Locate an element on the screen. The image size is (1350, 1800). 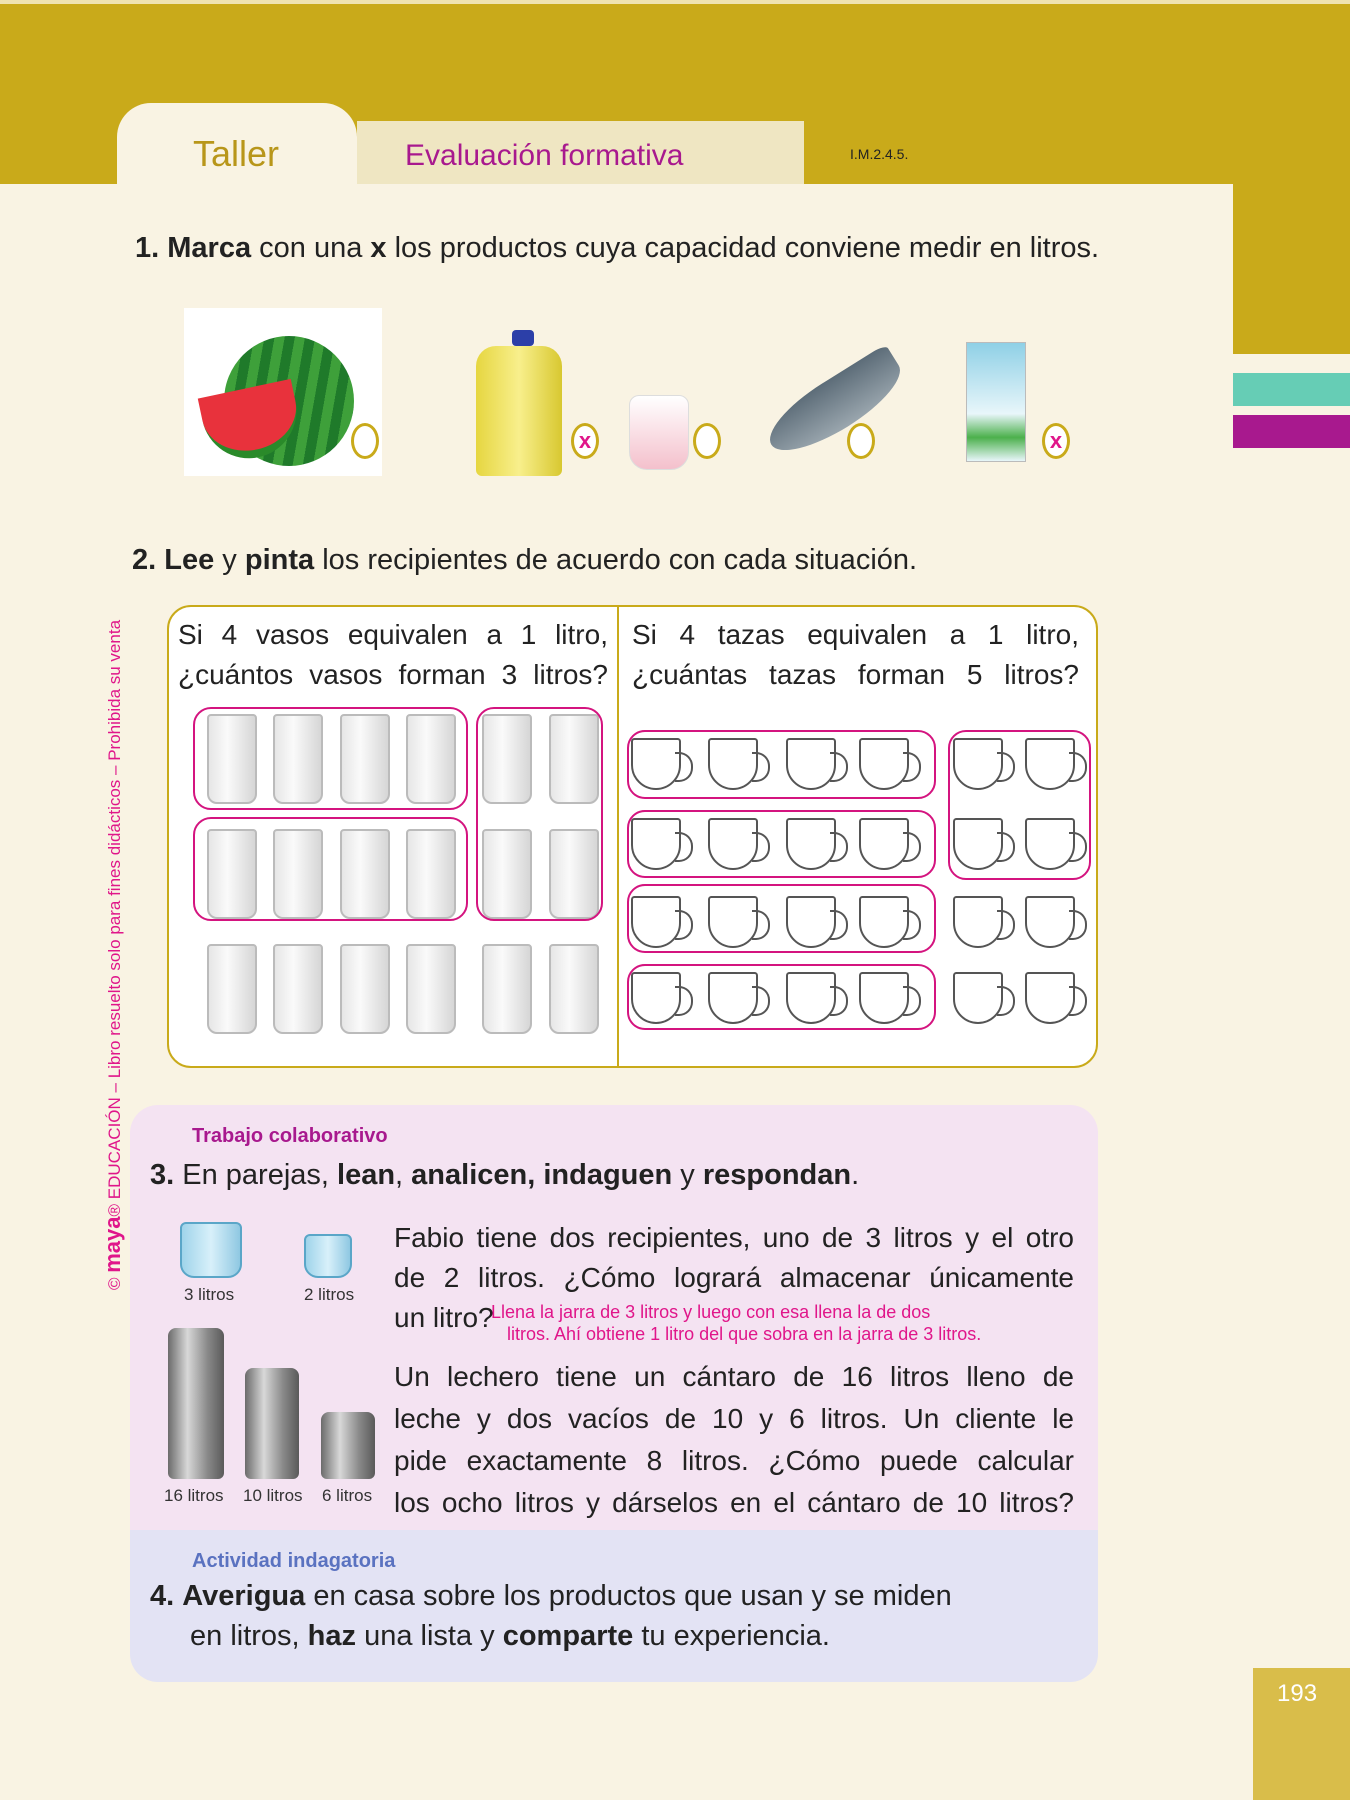
glasses-question-line1: Si 4 vasos equivalen a 1 litro, is located at coordinates (393, 634).